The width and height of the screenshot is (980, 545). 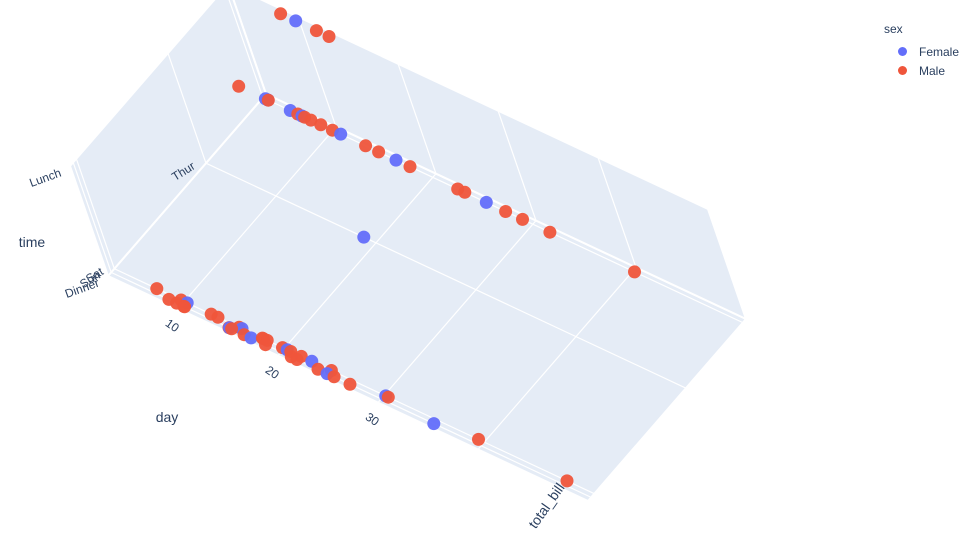 What do you see at coordinates (893, 29) in the screenshot?
I see `legend-title: sex` at bounding box center [893, 29].